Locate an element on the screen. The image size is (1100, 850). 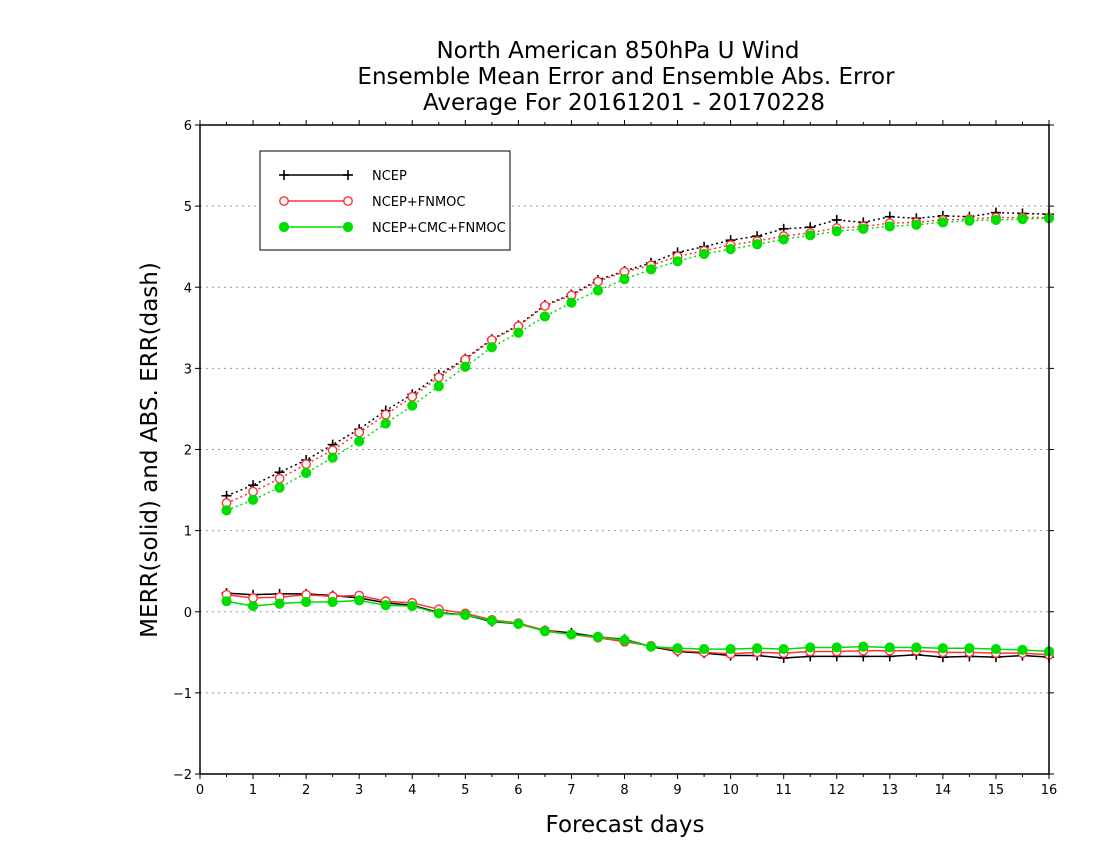
x-tick-label: 13 is located at coordinates (890, 790).